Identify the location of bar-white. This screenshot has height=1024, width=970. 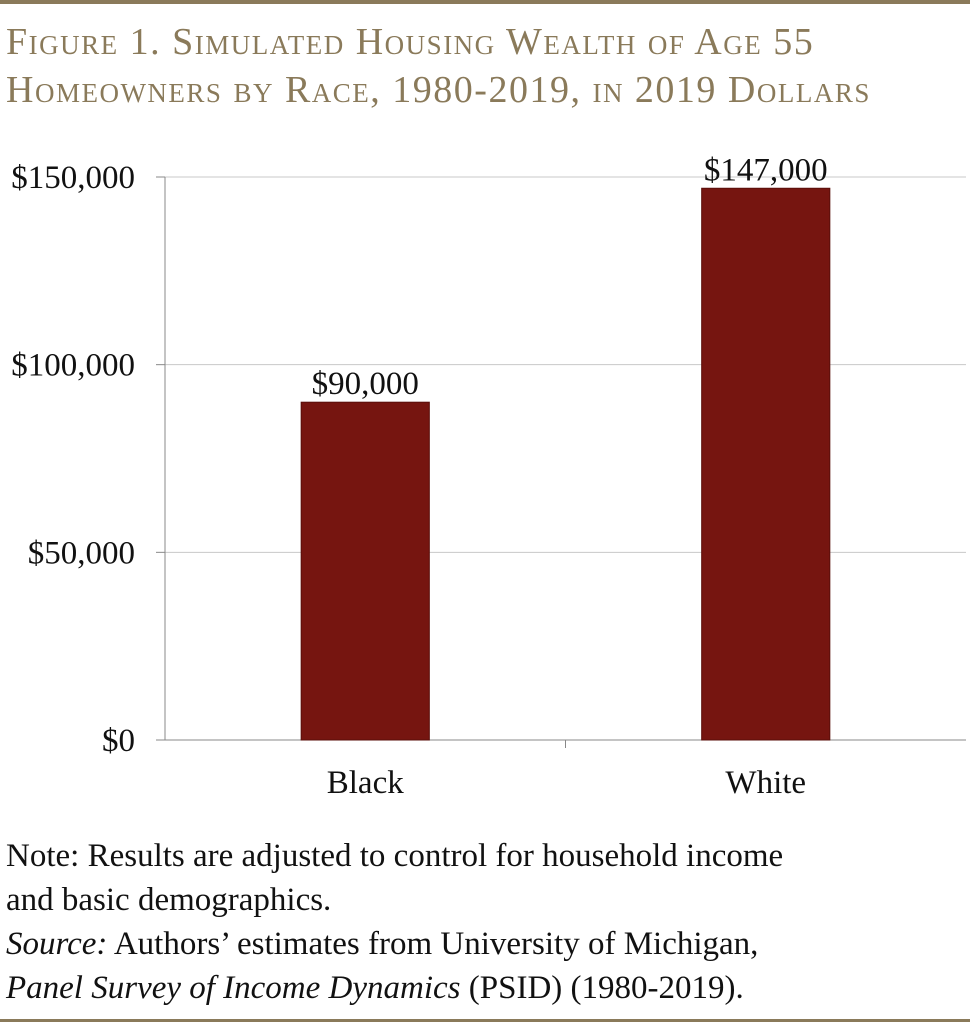
(766, 464).